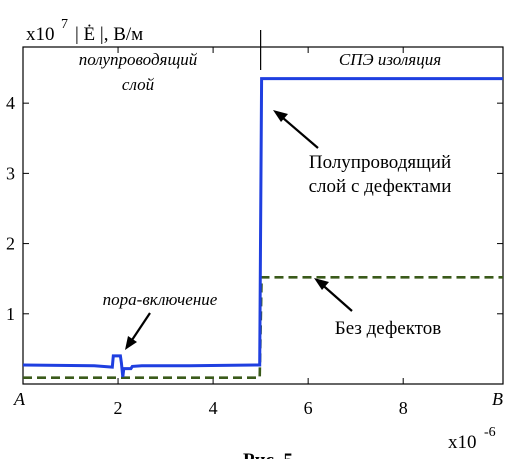  I want to click on annotation-nodefect-arrowhead, so click(321, 284).